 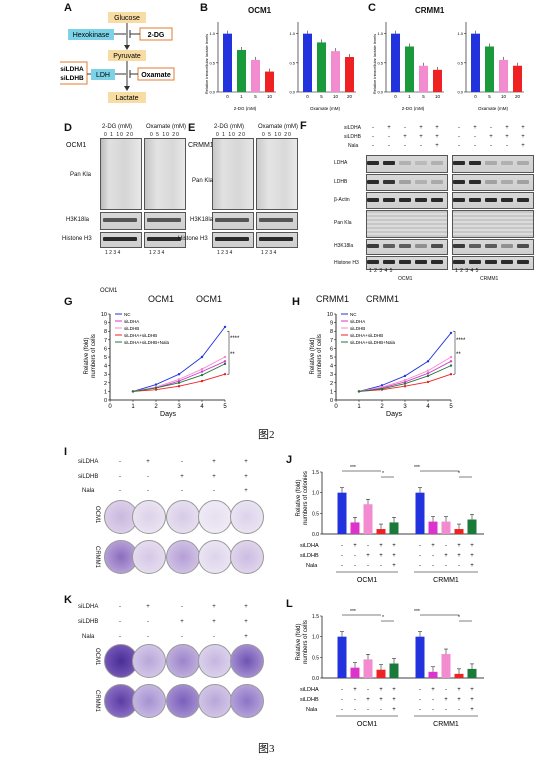 What do you see at coordinates (352, 137) in the screenshot?
I see `panel-f-sildhb: siLDHB` at bounding box center [352, 137].